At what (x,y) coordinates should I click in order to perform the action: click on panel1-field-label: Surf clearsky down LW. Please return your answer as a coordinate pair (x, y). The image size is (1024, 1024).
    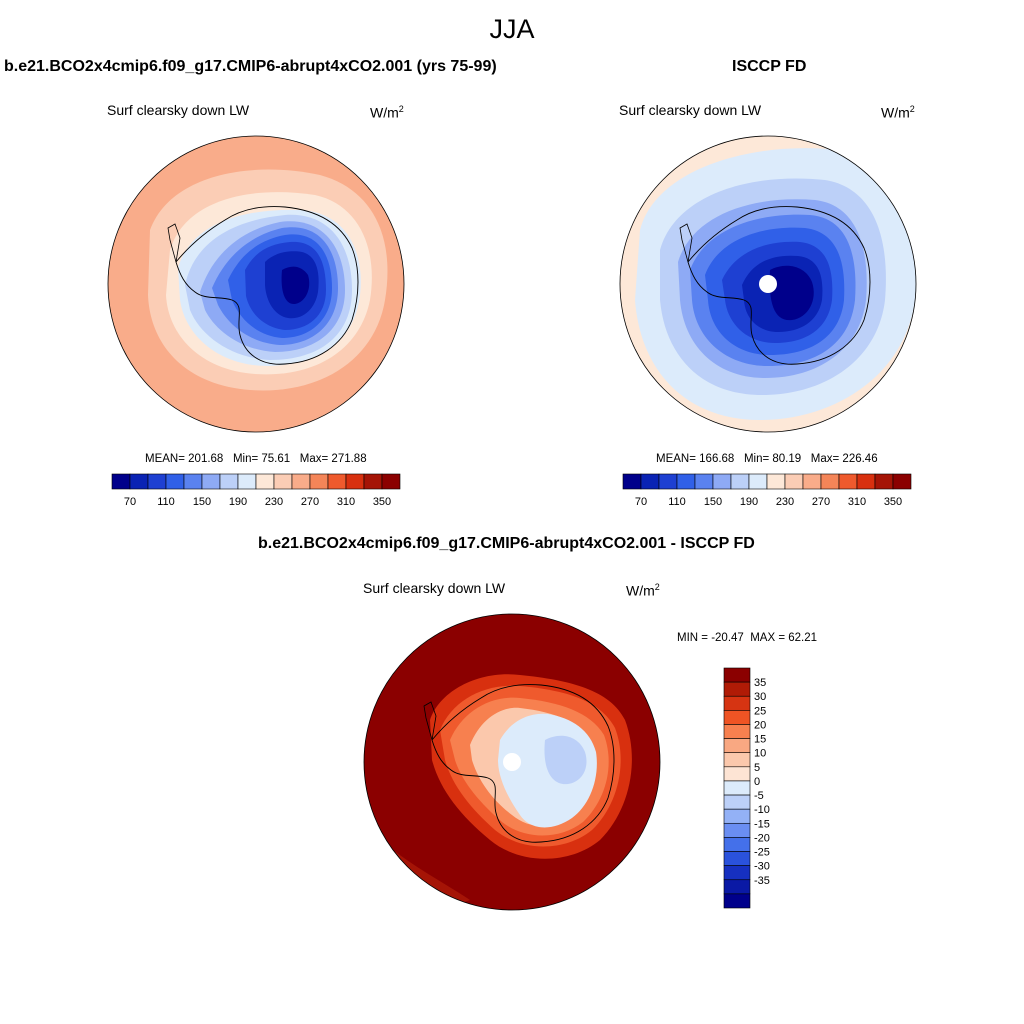
    Looking at the image, I should click on (178, 110).